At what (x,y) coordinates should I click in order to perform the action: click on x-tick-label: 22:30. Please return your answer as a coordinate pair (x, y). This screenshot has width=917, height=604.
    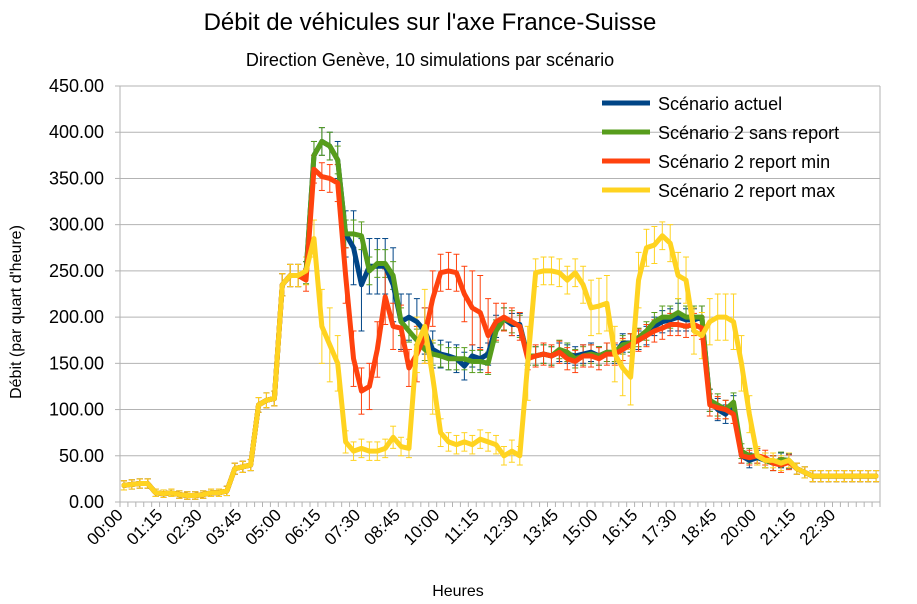
    Looking at the image, I should click on (818, 527).